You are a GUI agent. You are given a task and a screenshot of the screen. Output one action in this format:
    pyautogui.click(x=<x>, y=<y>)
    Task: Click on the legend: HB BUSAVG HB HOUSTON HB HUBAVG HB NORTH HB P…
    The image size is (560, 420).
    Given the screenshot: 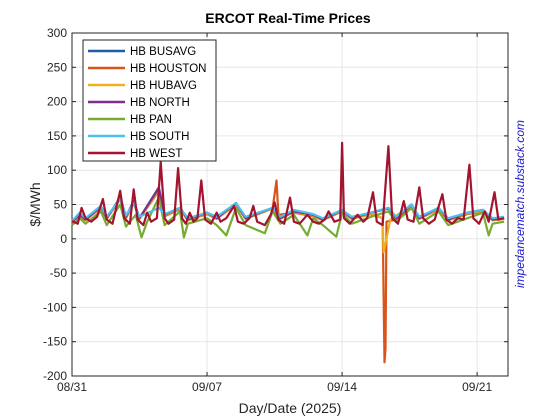 What is the action you would take?
    pyautogui.click(x=149, y=100)
    